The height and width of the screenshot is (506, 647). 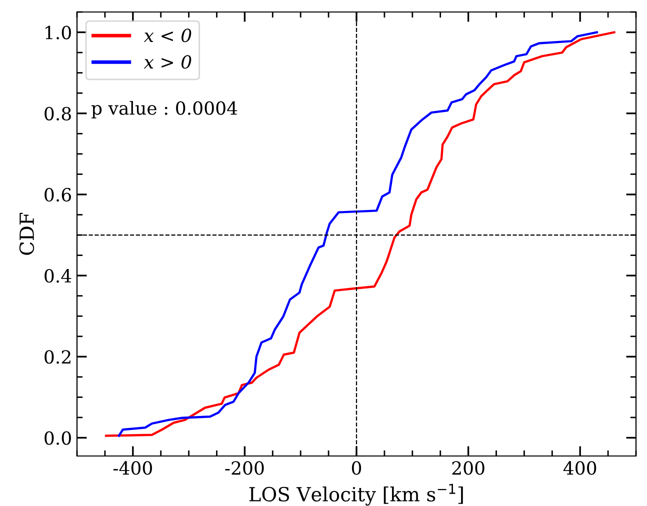 What do you see at coordinates (168, 62) in the screenshot?
I see `legend-label: x > 0` at bounding box center [168, 62].